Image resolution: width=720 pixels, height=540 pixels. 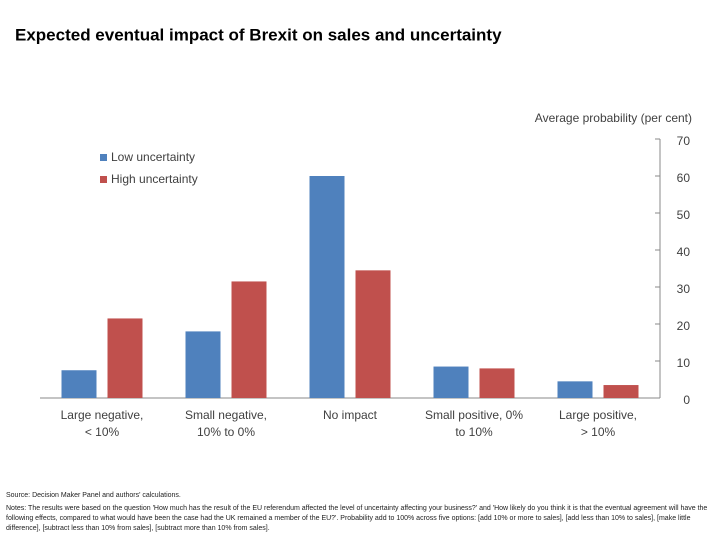 What do you see at coordinates (684, 363) in the screenshot?
I see `y-tick-label: 10` at bounding box center [684, 363].